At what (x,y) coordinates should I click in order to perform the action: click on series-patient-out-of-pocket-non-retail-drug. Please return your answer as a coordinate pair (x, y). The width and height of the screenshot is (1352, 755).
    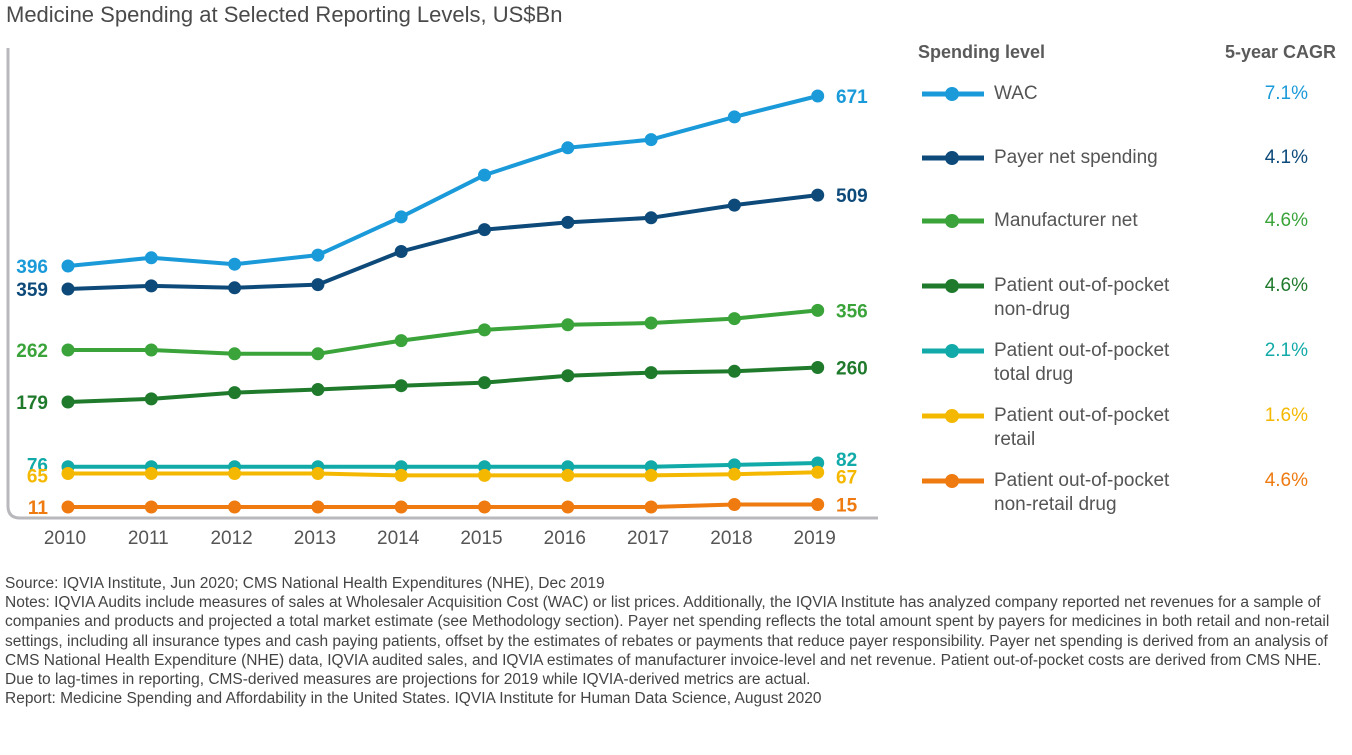
    Looking at the image, I should click on (443, 506).